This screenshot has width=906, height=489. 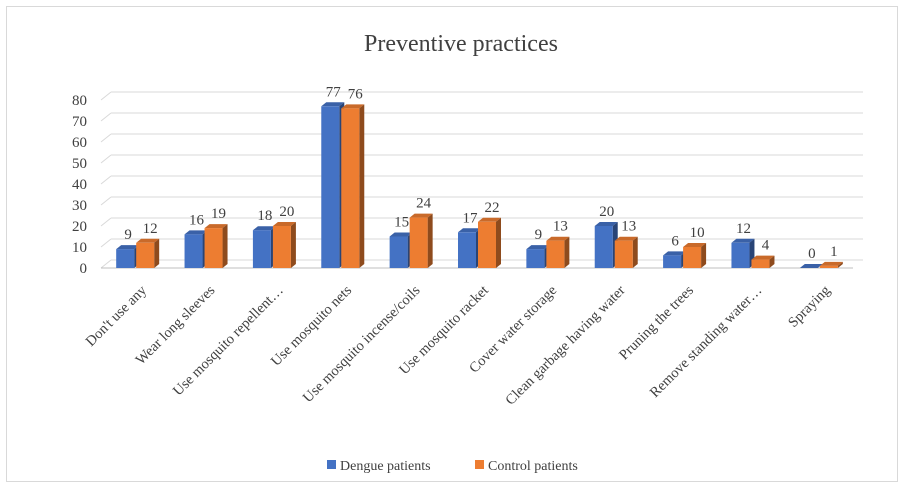 What do you see at coordinates (79, 185) in the screenshot?
I see `y-tick-label: 40` at bounding box center [79, 185].